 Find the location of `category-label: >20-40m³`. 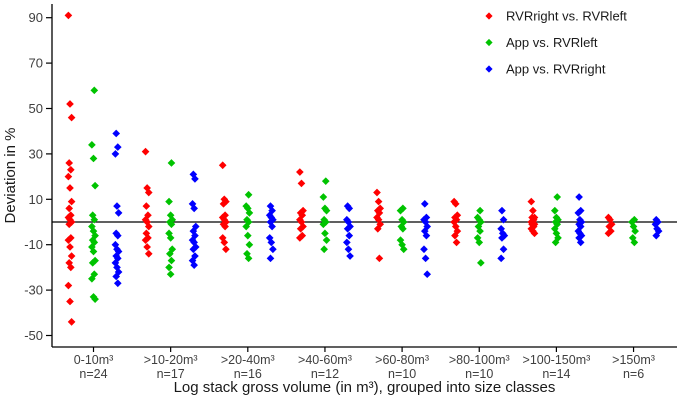

category-label: >20-40m³ is located at coordinates (248, 360).